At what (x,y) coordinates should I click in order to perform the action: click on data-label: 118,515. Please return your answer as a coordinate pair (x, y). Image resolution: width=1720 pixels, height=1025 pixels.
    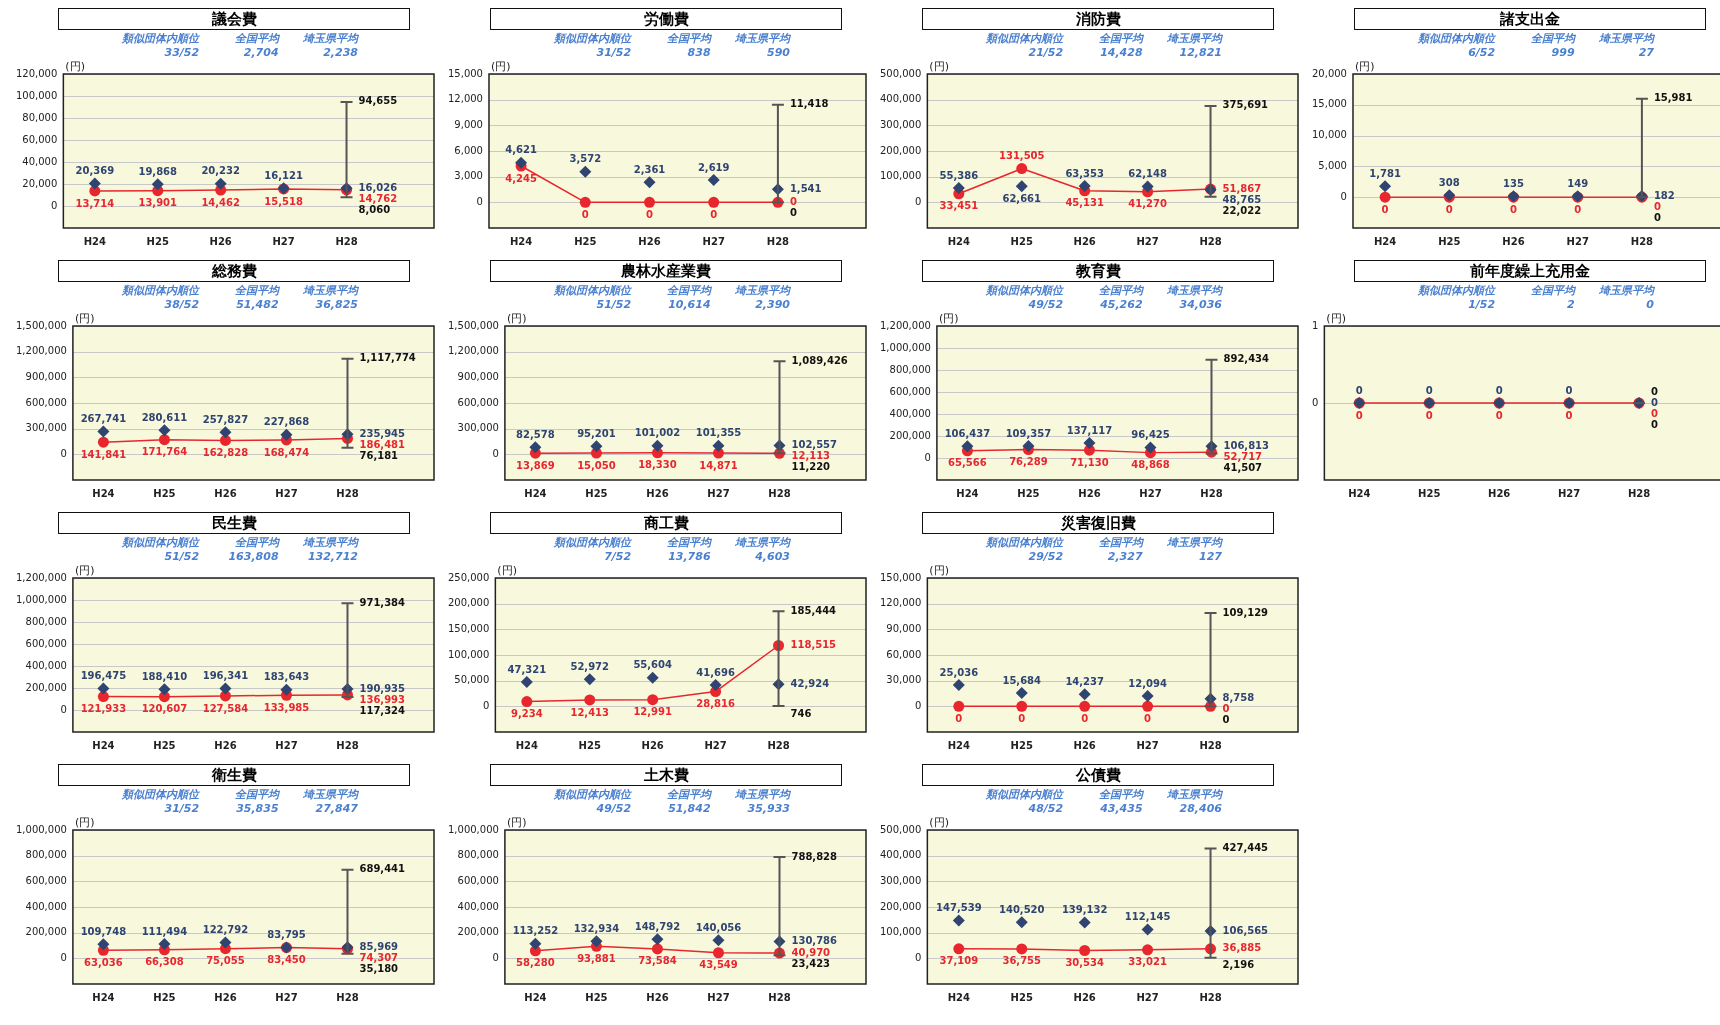
    Looking at the image, I should click on (813, 645).